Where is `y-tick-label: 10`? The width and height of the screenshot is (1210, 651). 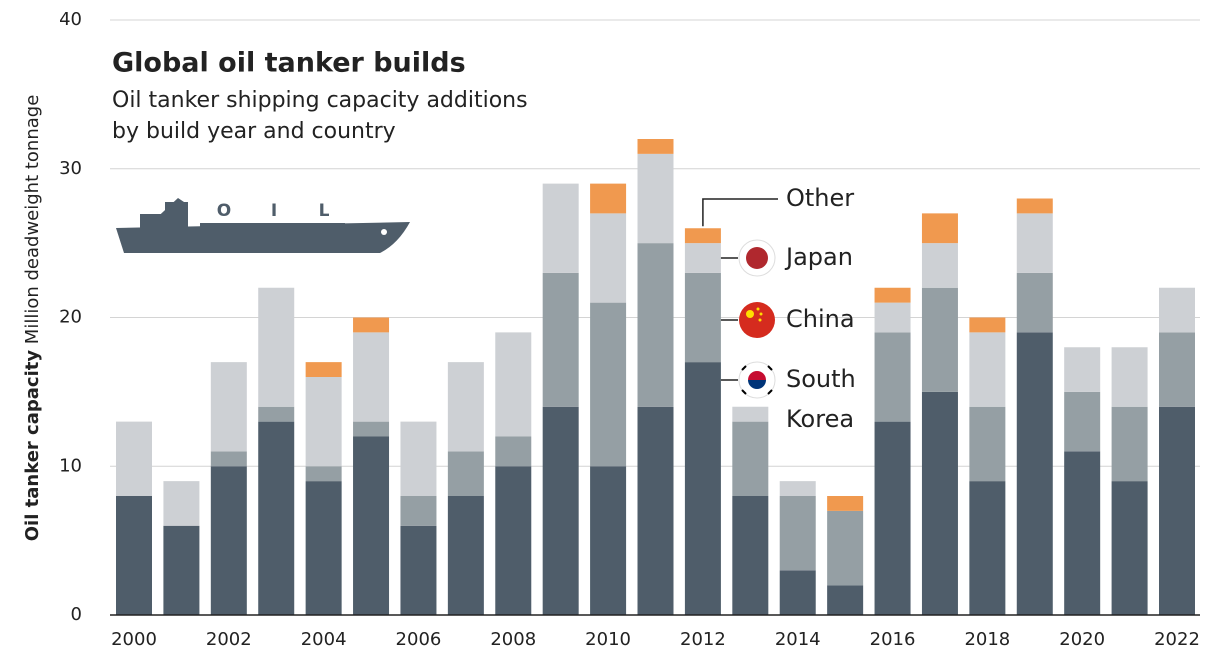 y-tick-label: 10 is located at coordinates (70, 465).